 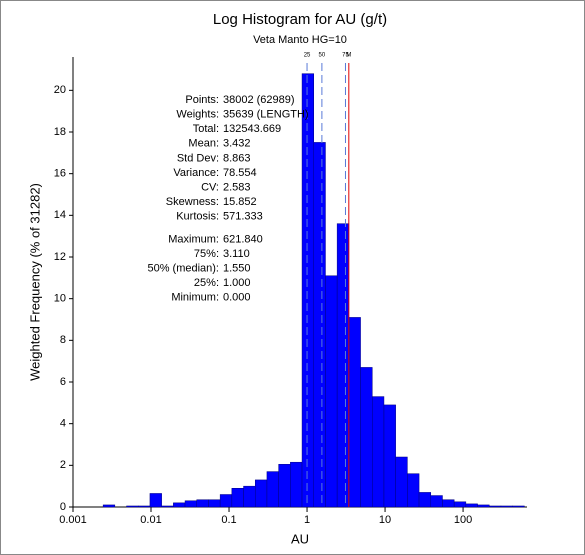 I want to click on y-tick-label: 10, so click(x=60, y=299).